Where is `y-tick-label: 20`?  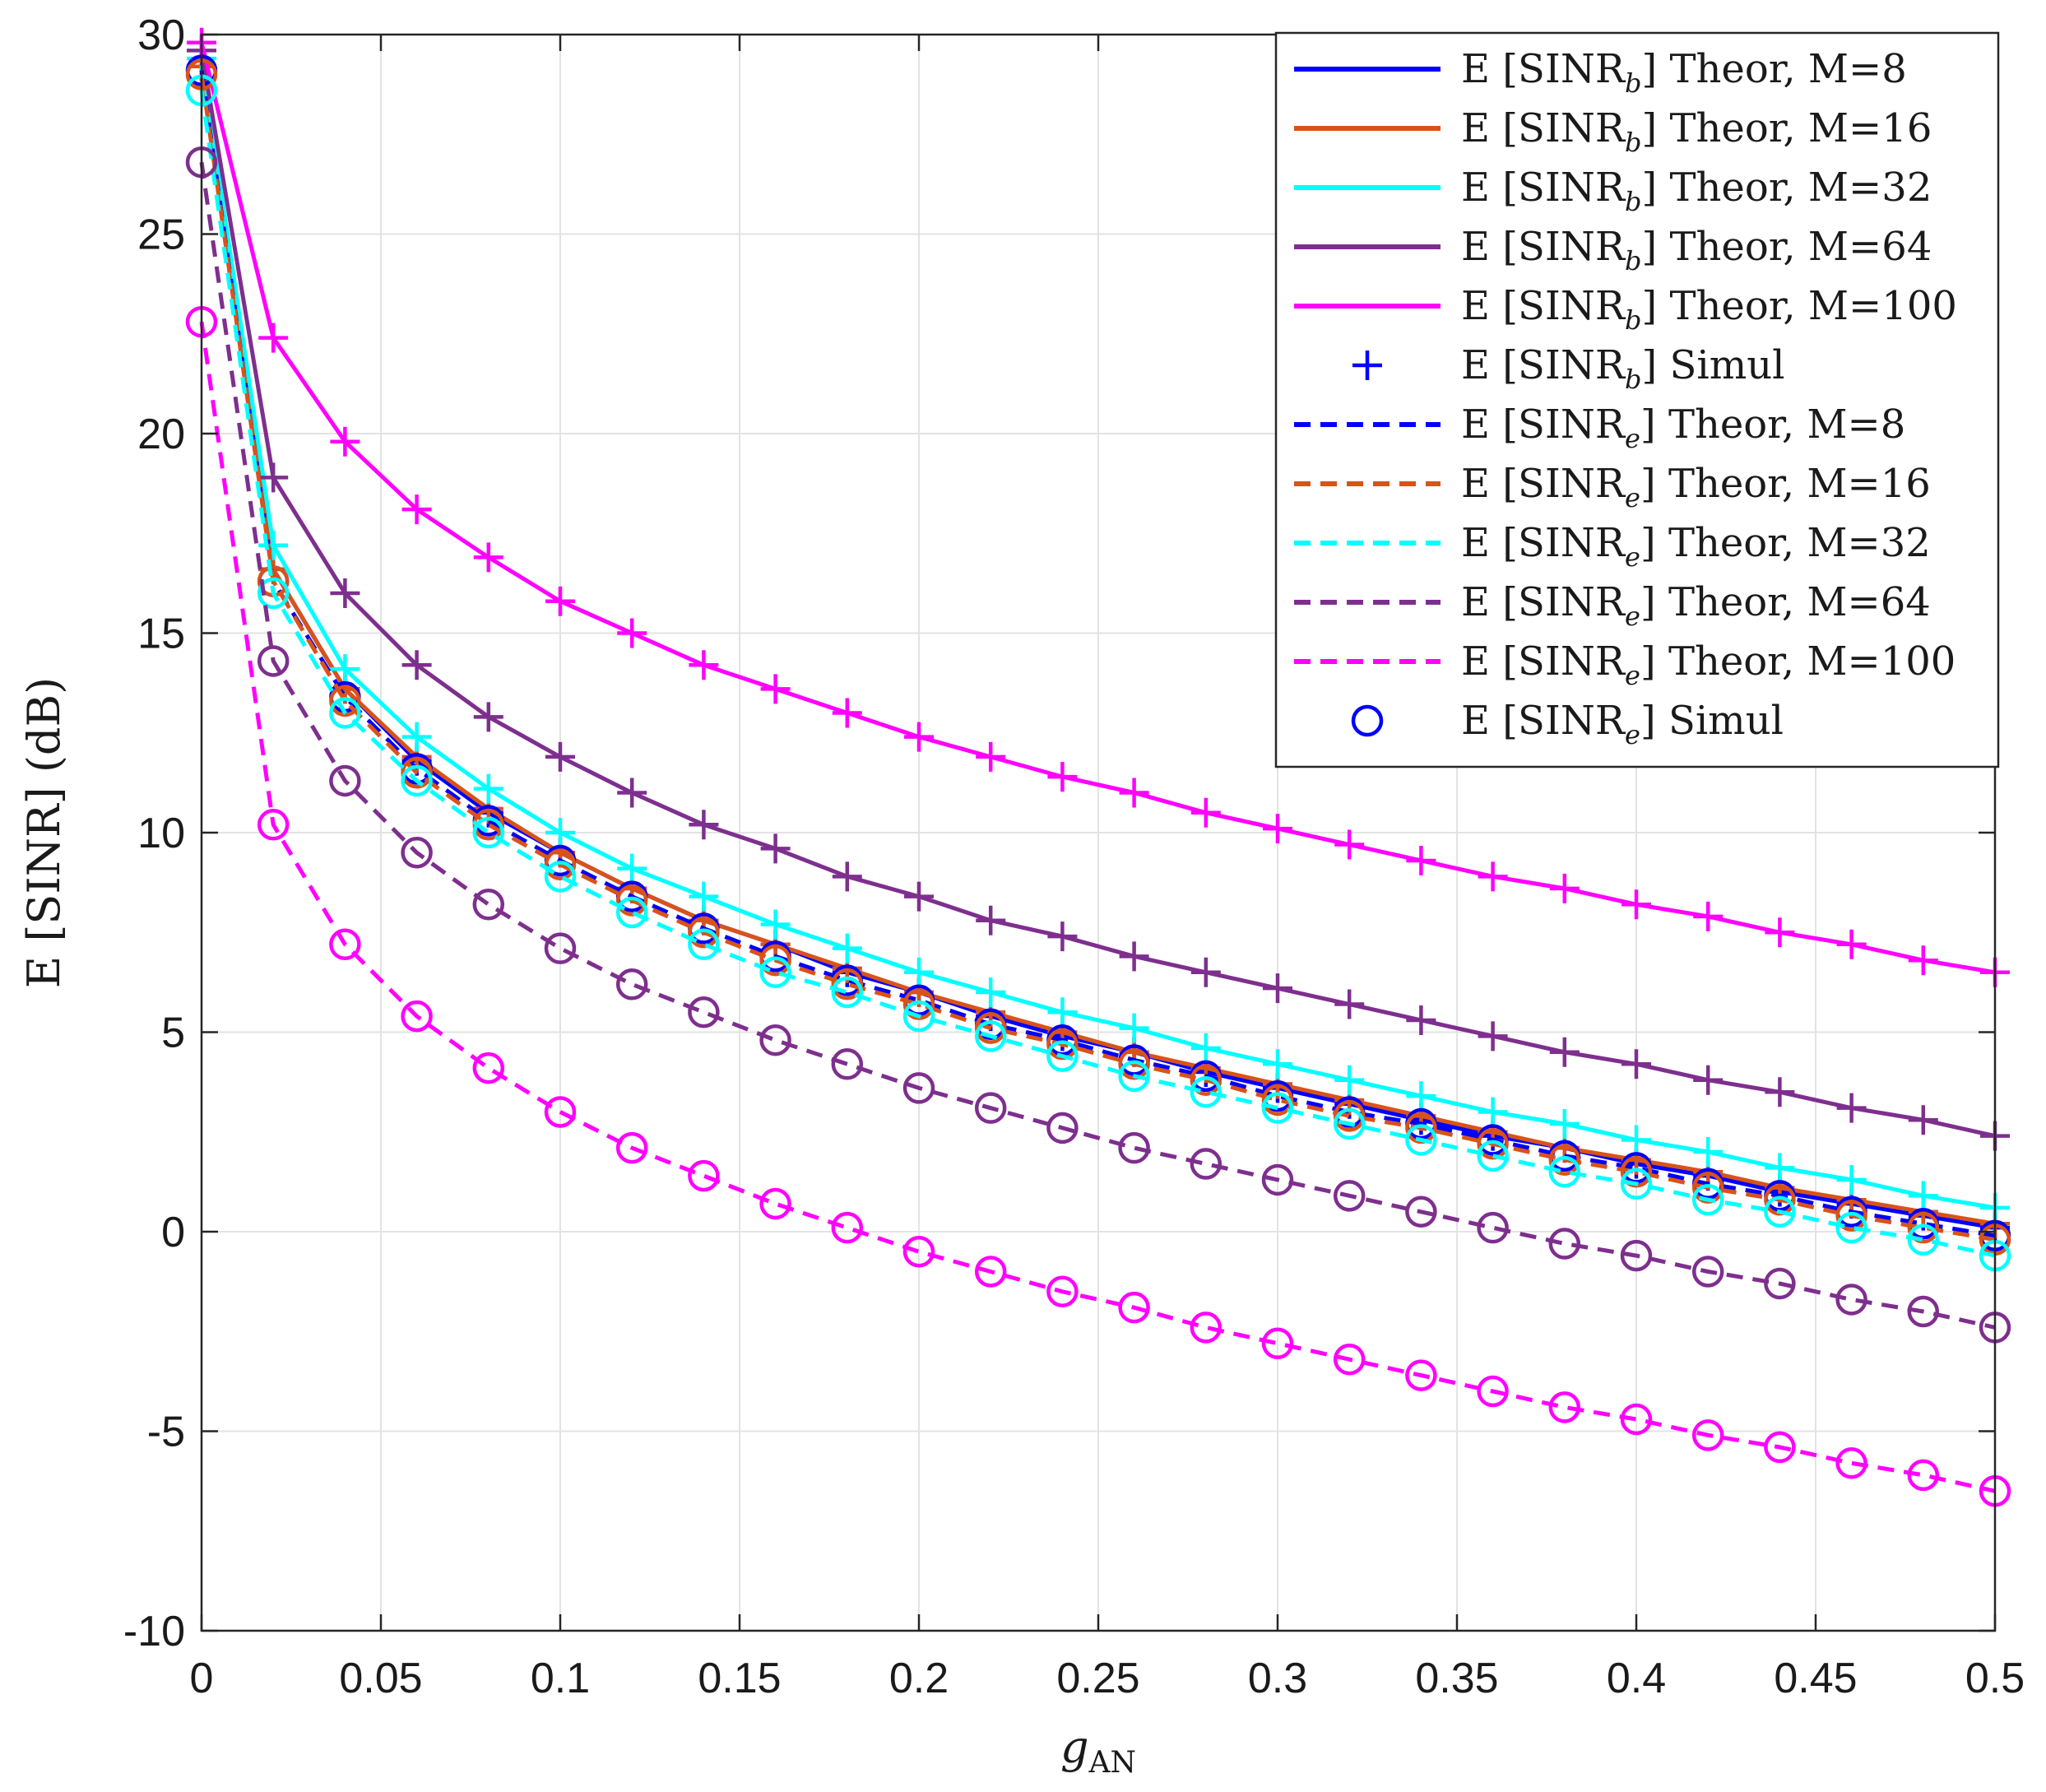 y-tick-label: 20 is located at coordinates (161, 435).